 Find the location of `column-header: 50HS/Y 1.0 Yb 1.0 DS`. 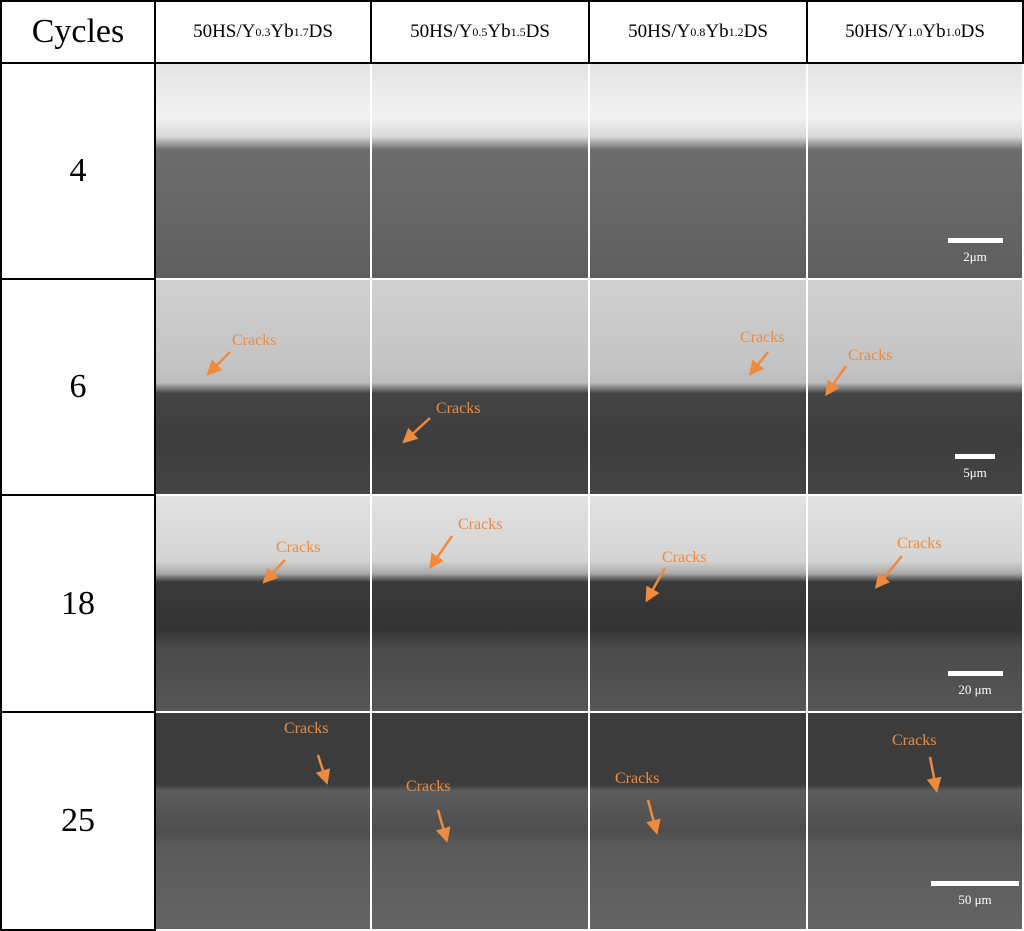

column-header: 50HS/Y 1.0 Yb 1.0 DS is located at coordinates (915, 32).